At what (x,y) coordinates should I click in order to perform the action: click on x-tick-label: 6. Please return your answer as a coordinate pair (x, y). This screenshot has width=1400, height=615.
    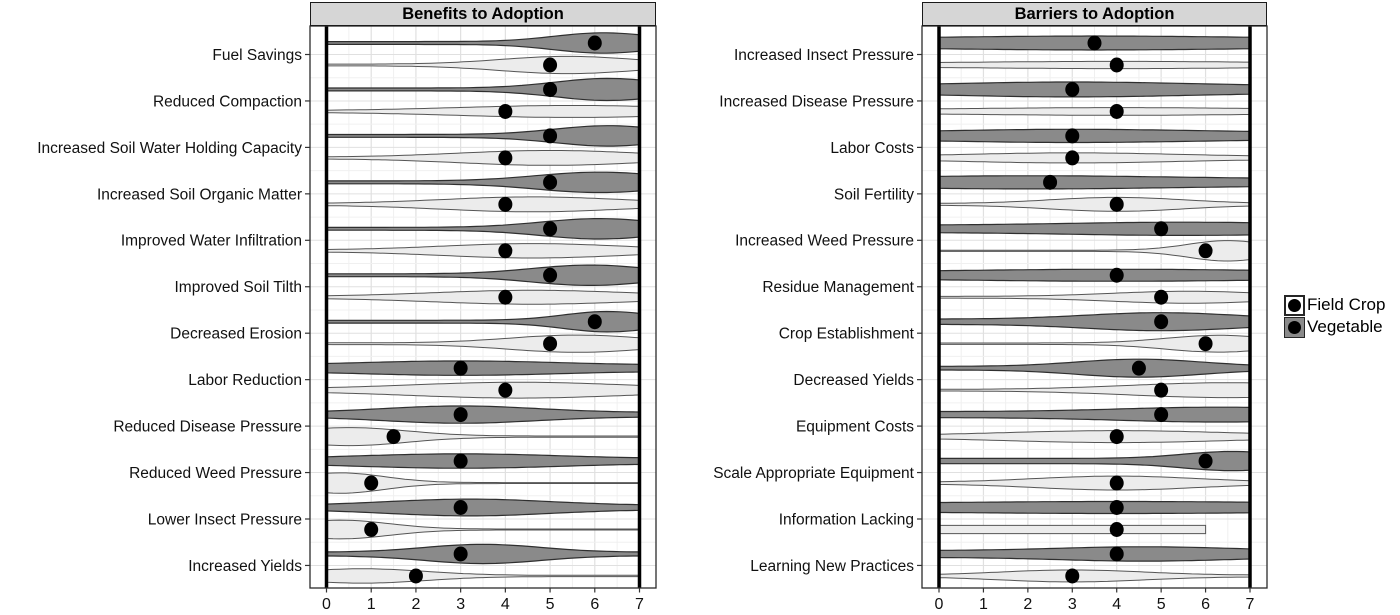
    Looking at the image, I should click on (1205, 604).